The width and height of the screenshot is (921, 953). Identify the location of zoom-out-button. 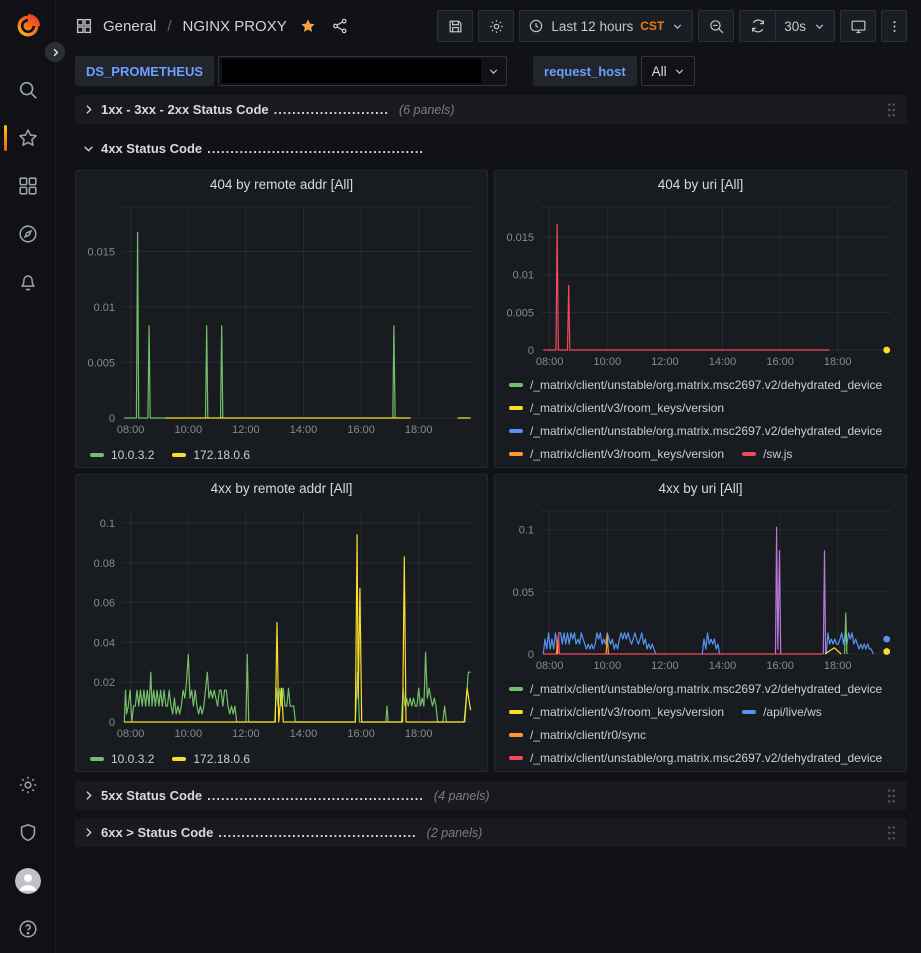
(716, 26).